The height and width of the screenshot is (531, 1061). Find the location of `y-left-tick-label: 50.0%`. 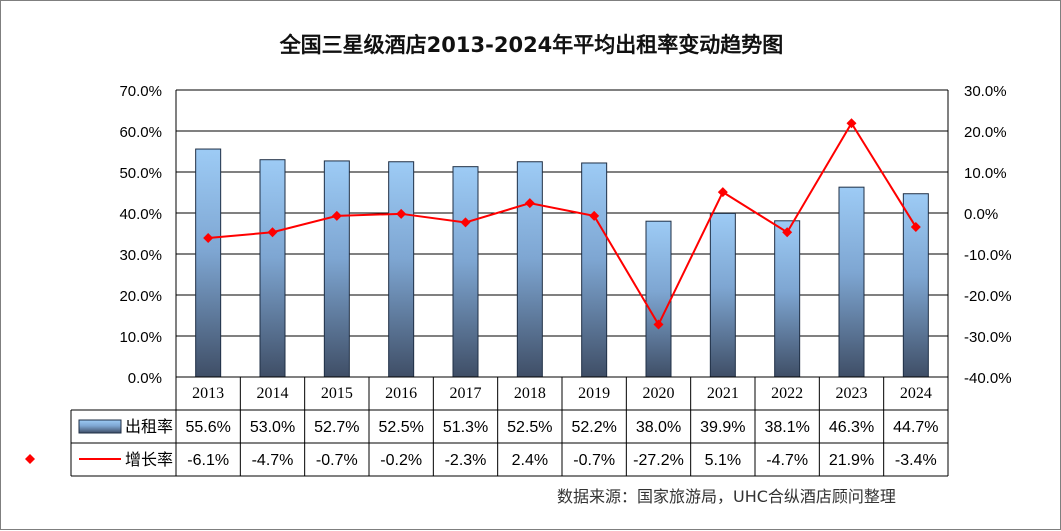

y-left-tick-label: 50.0% is located at coordinates (140, 173).